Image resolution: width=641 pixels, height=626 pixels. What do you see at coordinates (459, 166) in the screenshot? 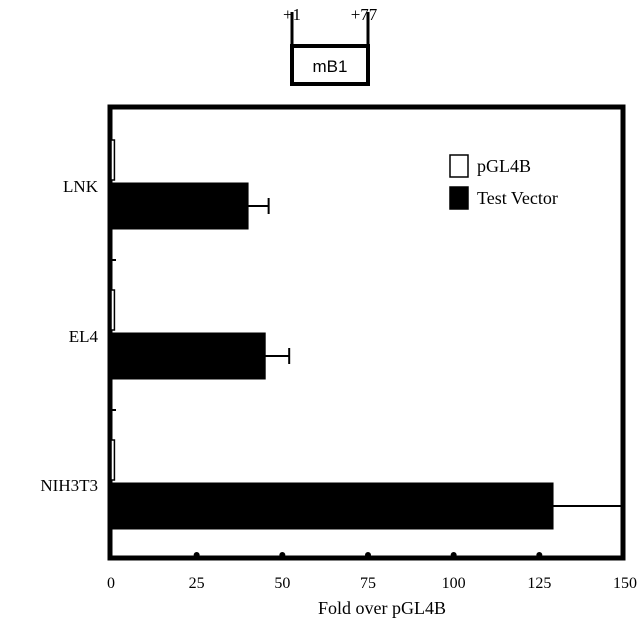
I see `legend-swatch-pGL4B` at bounding box center [459, 166].